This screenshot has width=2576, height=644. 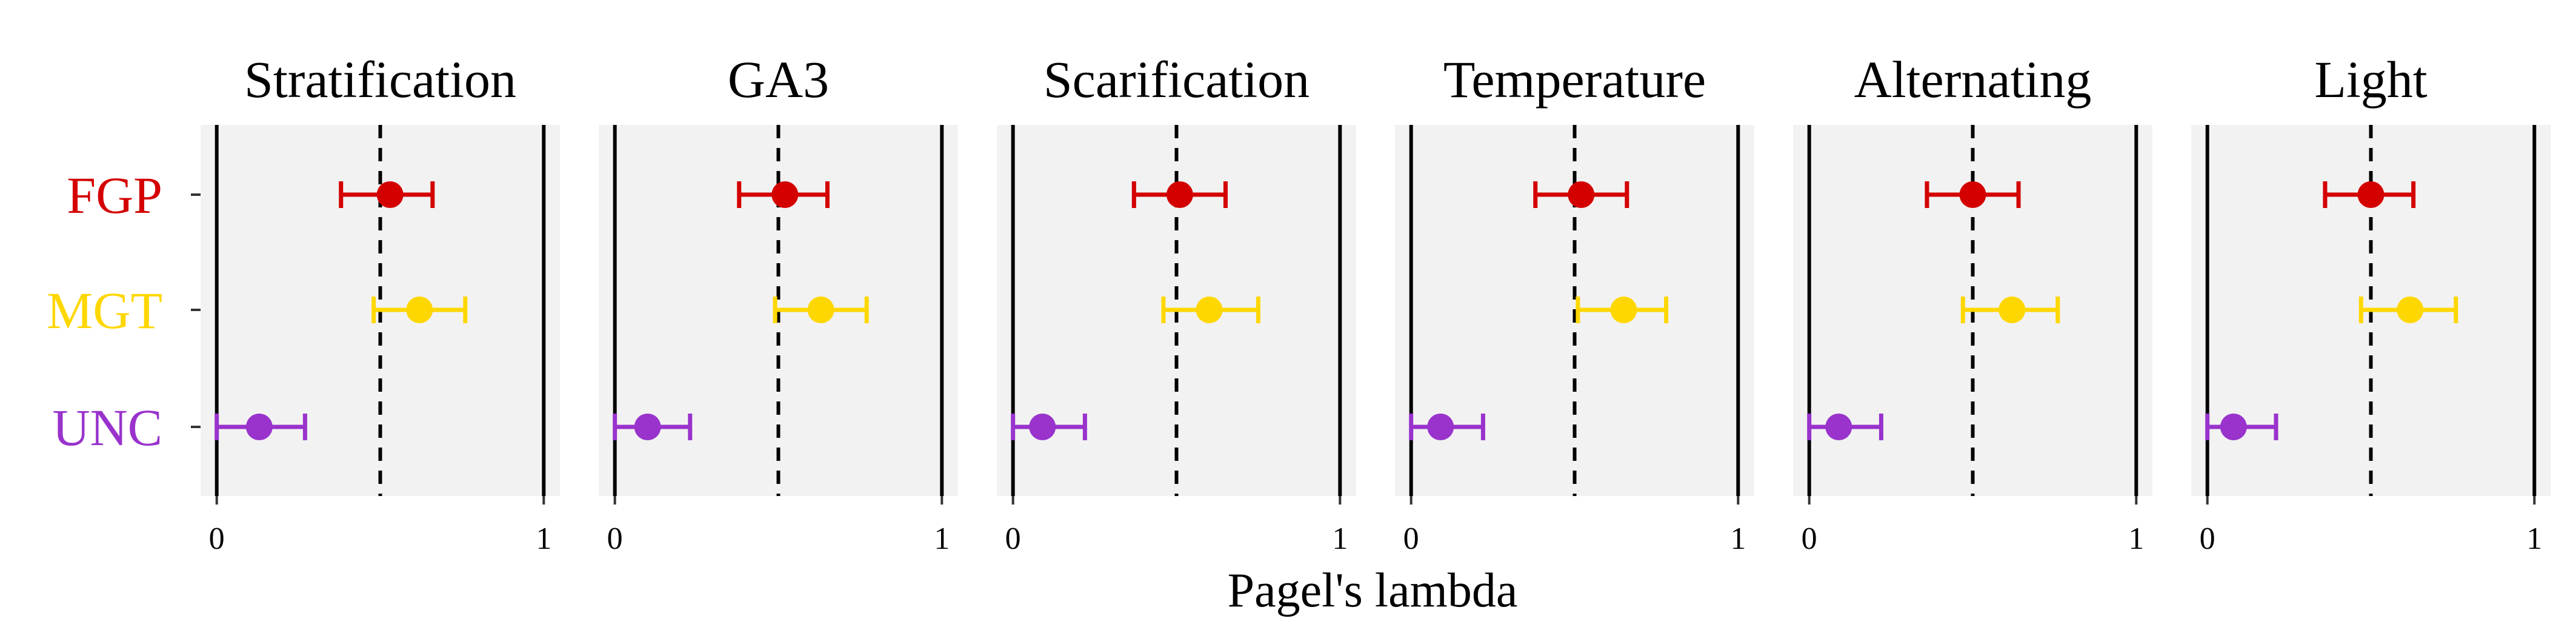 I want to click on facet-title: GA3, so click(x=778, y=80).